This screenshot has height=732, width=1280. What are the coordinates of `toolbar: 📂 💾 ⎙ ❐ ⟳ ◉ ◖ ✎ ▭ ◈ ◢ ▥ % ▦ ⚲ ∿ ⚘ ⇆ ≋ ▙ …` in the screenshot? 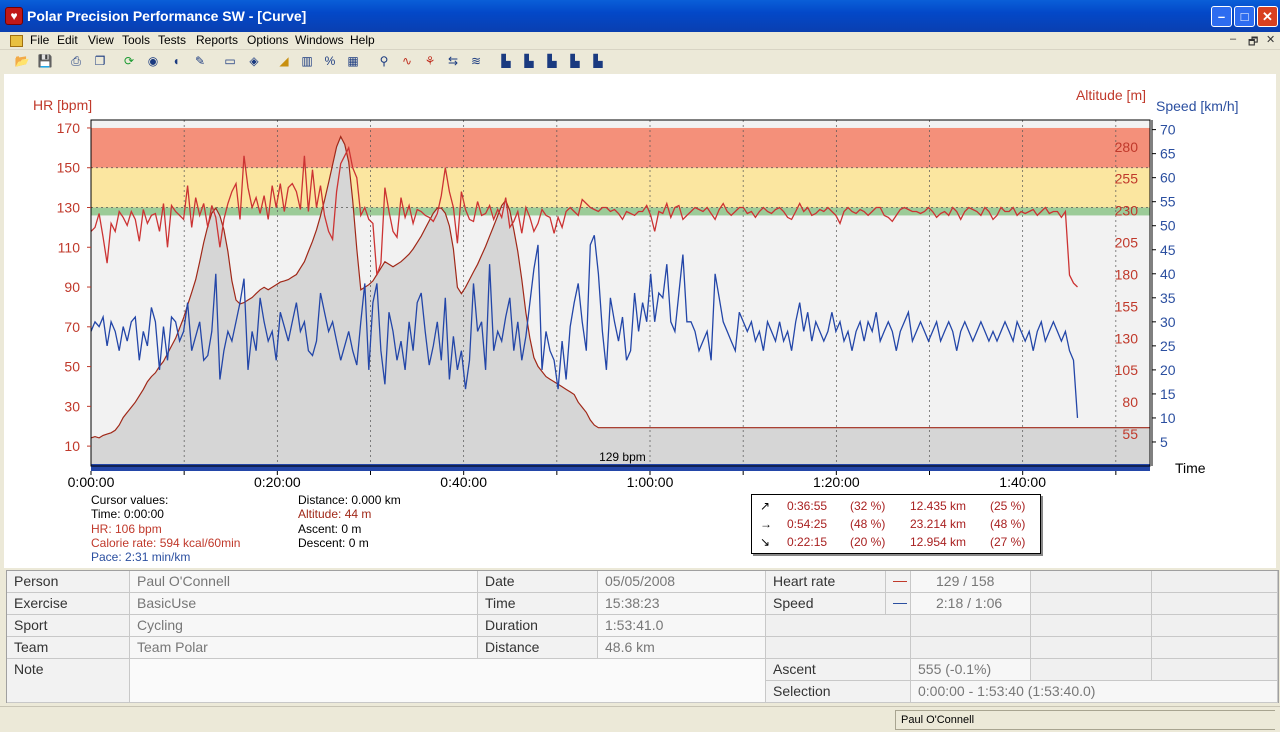 It's located at (640, 62).